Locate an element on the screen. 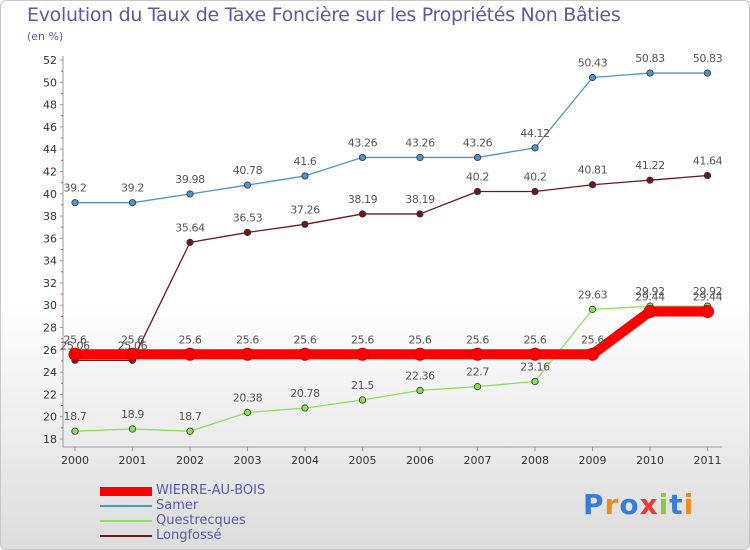  y-tick-label: 50 is located at coordinates (50, 82).